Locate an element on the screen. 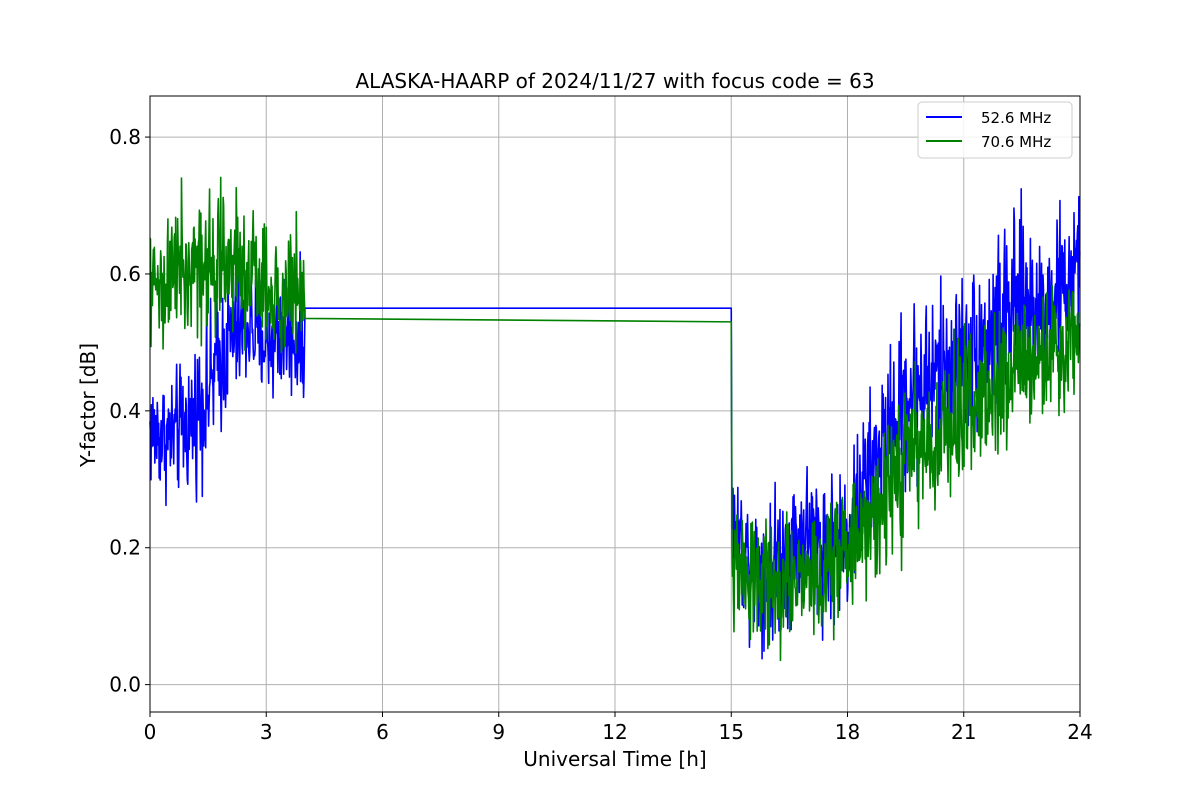 This screenshot has height=800, width=1200. x-tick-label: 9 is located at coordinates (498, 732).